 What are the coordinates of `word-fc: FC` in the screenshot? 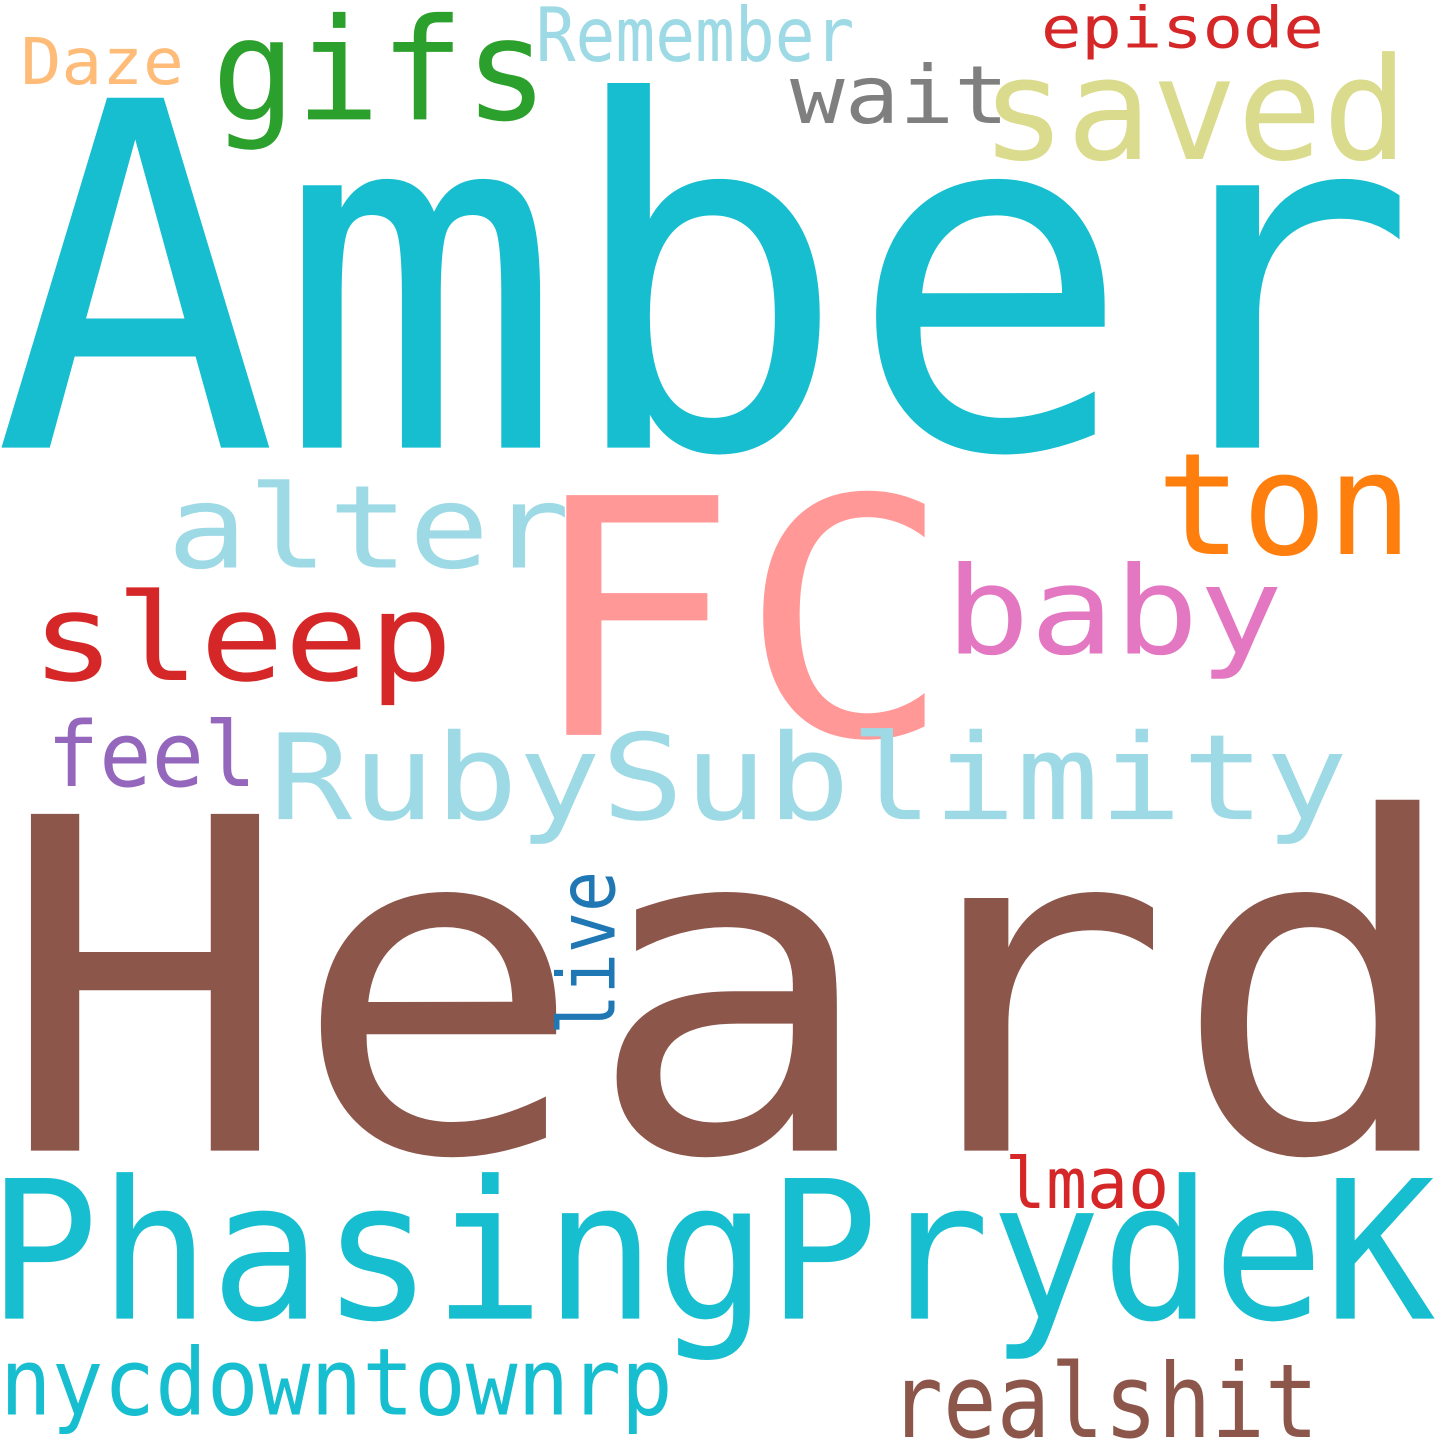 It's located at (739, 621).